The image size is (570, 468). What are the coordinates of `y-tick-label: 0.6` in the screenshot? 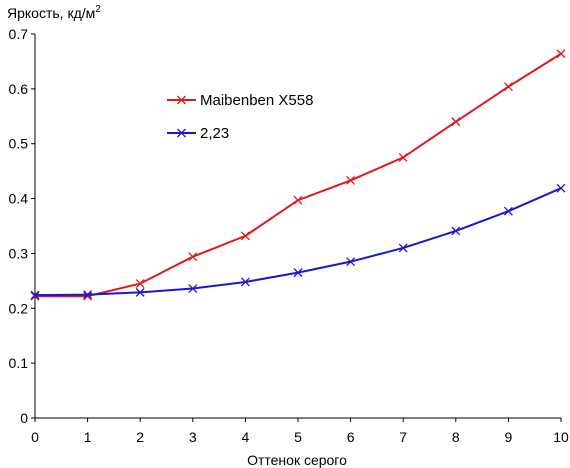 It's located at (19, 89).